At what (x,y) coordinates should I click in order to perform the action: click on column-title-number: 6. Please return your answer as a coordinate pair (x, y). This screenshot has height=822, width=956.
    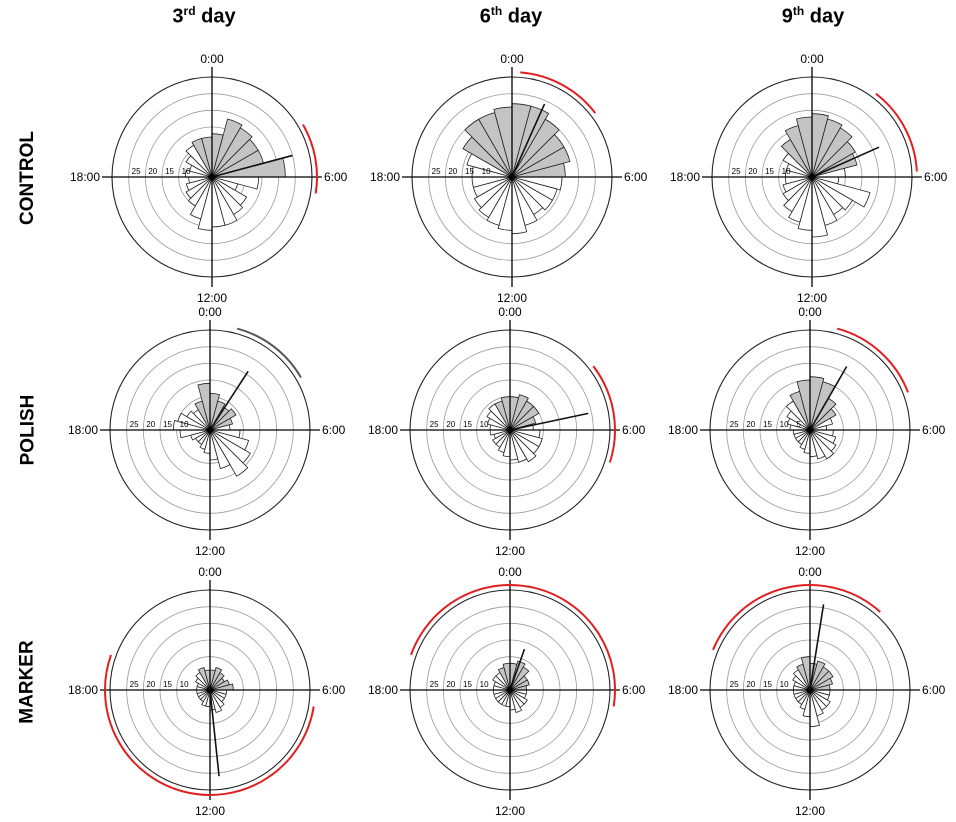
    Looking at the image, I should click on (485, 16).